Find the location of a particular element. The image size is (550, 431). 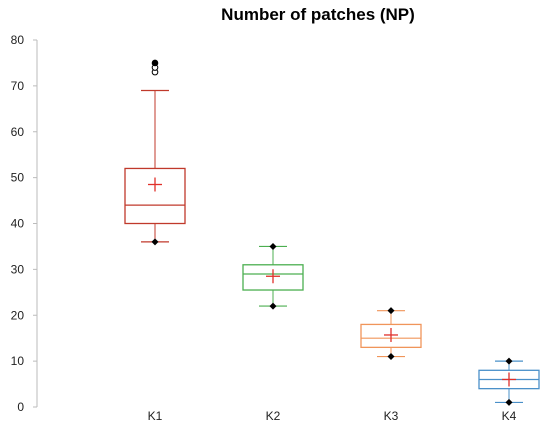

x-tick-label: K3 is located at coordinates (391, 416).